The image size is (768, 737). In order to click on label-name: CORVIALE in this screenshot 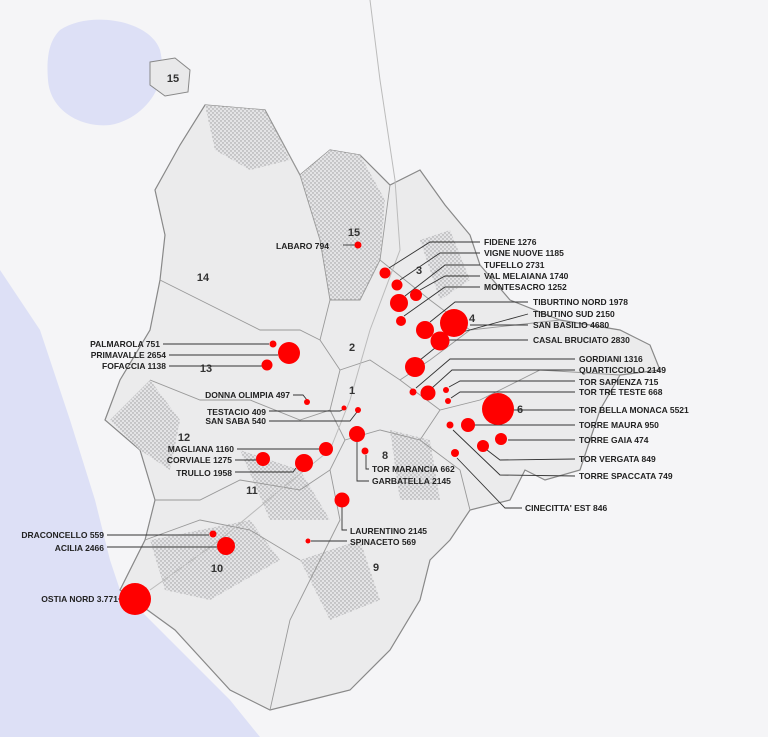, I will do `click(189, 460)`.